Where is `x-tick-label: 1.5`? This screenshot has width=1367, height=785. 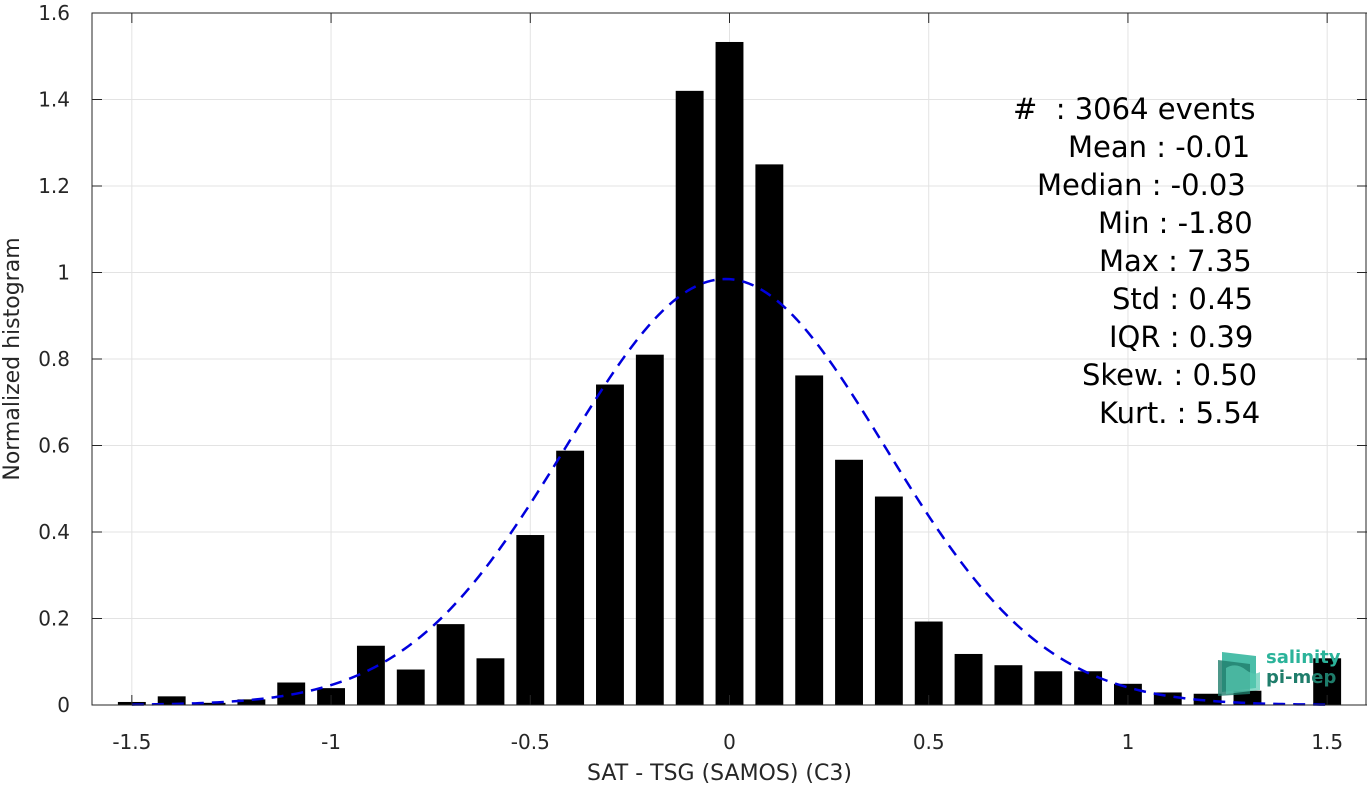 x-tick-label: 1.5 is located at coordinates (1327, 742).